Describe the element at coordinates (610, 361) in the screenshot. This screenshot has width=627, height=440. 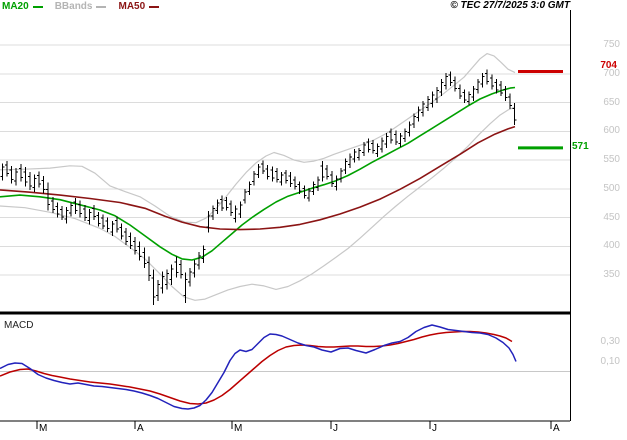
I see `macd-tick-label: 0,10` at that location.